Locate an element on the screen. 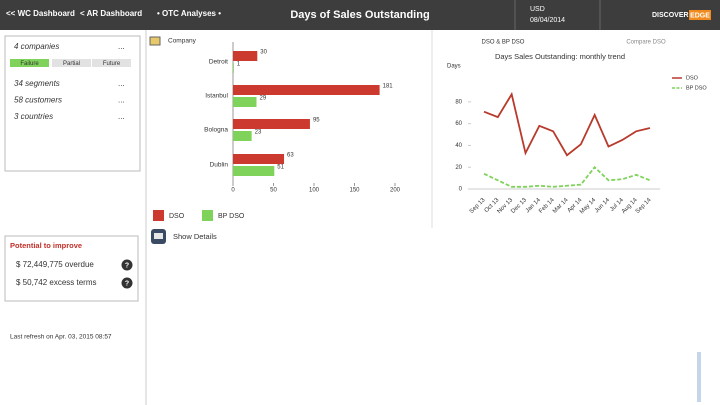 This screenshot has height=405, width=720. logo-box is located at coordinates (700, 15).